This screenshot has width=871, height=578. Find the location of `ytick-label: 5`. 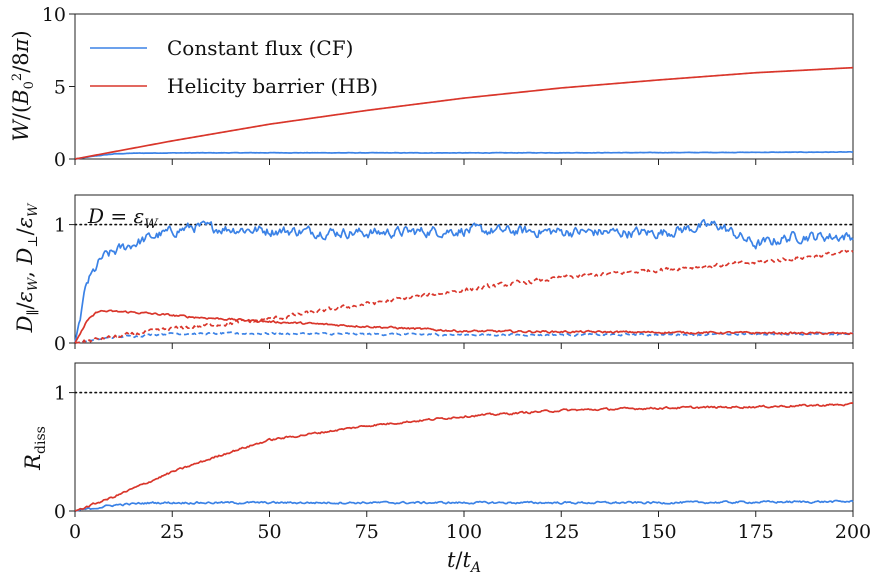

ytick-label: 5 is located at coordinates (60, 88).